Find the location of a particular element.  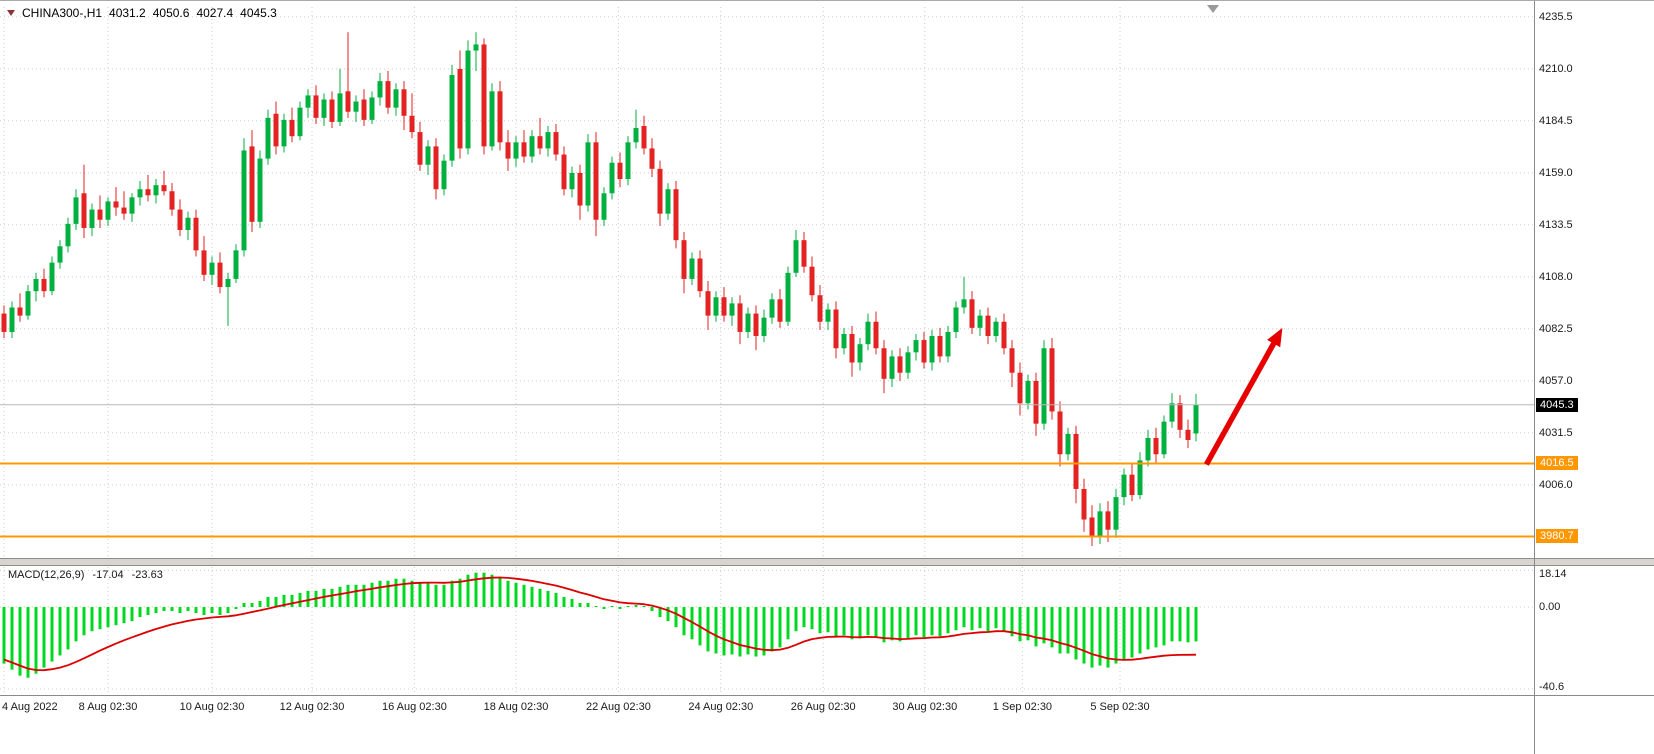

time-axis-label: 12 Aug 02:30 is located at coordinates (312, 707).